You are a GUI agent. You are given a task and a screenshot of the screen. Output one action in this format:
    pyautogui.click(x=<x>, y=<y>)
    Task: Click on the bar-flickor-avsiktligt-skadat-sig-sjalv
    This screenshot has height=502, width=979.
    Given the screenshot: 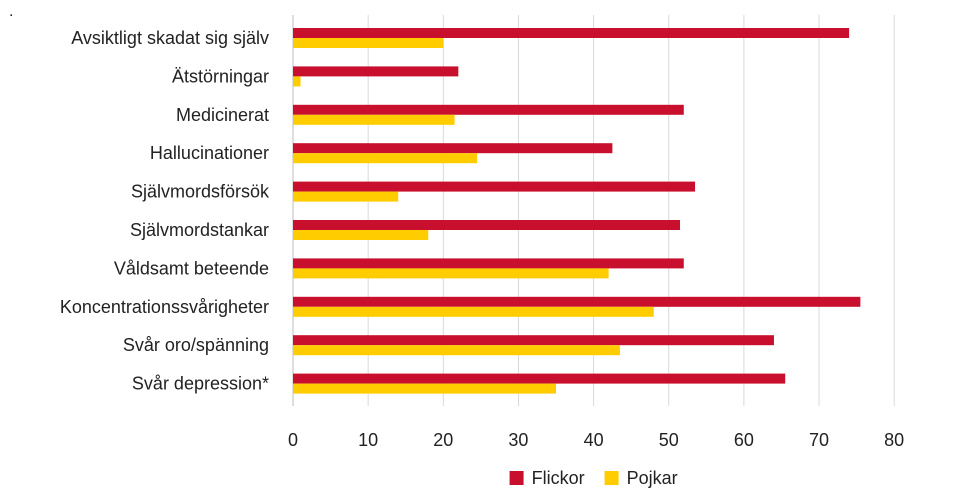 What is the action you would take?
    pyautogui.click(x=571, y=33)
    